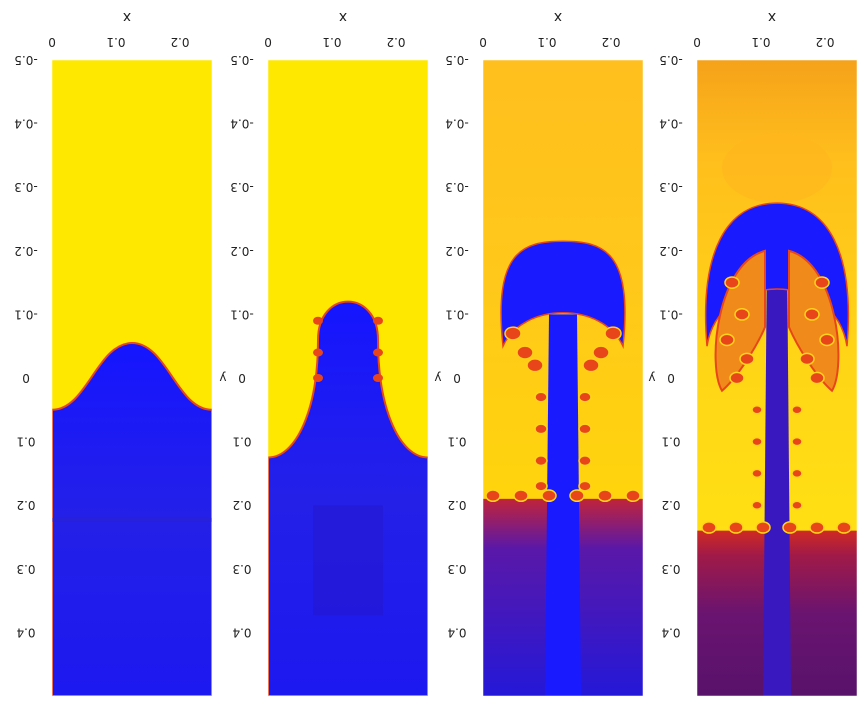  What do you see at coordinates (348, 560) in the screenshot?
I see `contour-band` at bounding box center [348, 560].